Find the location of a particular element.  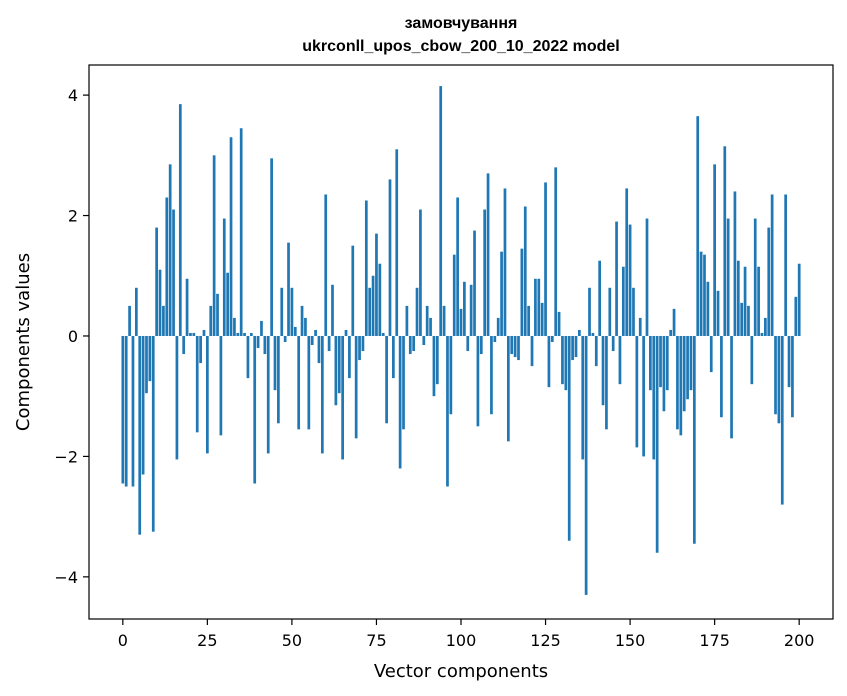

y-tick-label-1: 2 is located at coordinates (73, 216).